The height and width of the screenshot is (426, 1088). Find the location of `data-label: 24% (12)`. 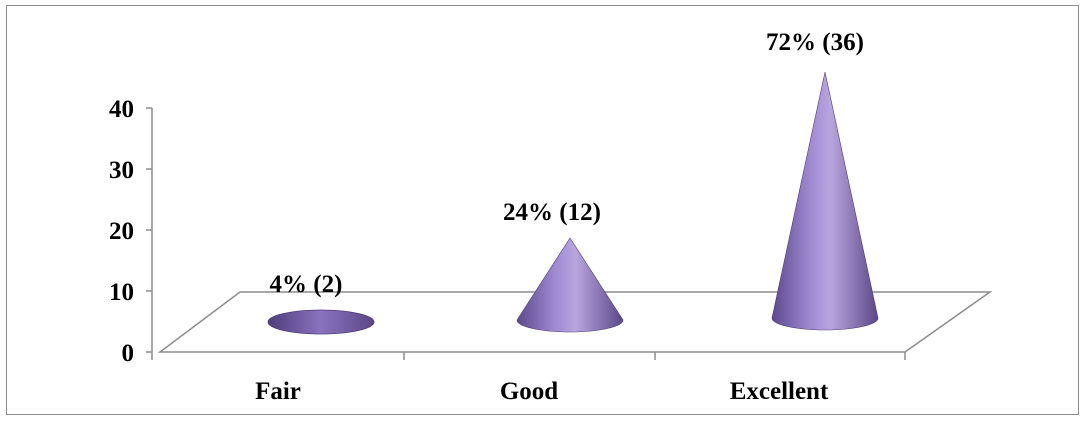

data-label: 24% (12) is located at coordinates (552, 212).